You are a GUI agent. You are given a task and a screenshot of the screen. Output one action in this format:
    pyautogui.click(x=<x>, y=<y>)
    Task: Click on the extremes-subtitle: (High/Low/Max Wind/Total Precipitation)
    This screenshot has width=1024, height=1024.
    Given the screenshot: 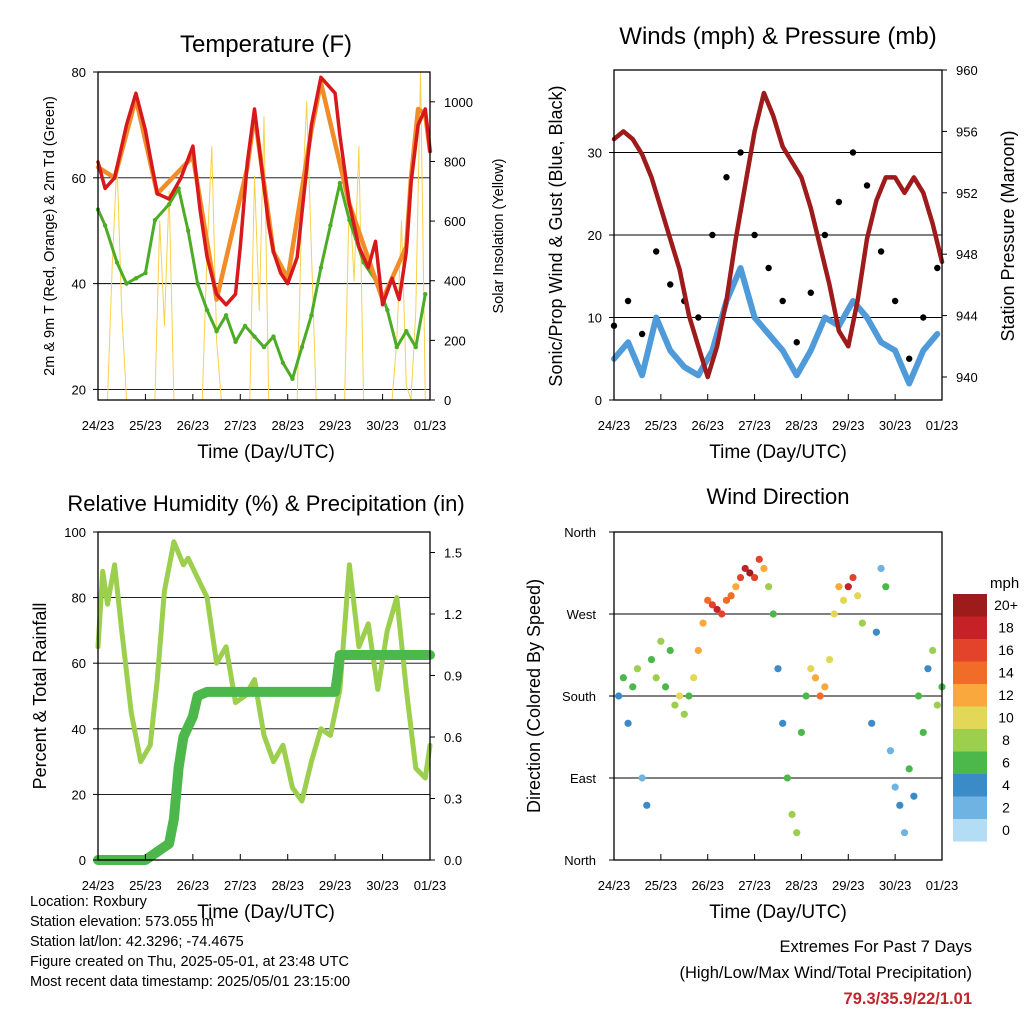 What is the action you would take?
    pyautogui.click(x=825, y=973)
    